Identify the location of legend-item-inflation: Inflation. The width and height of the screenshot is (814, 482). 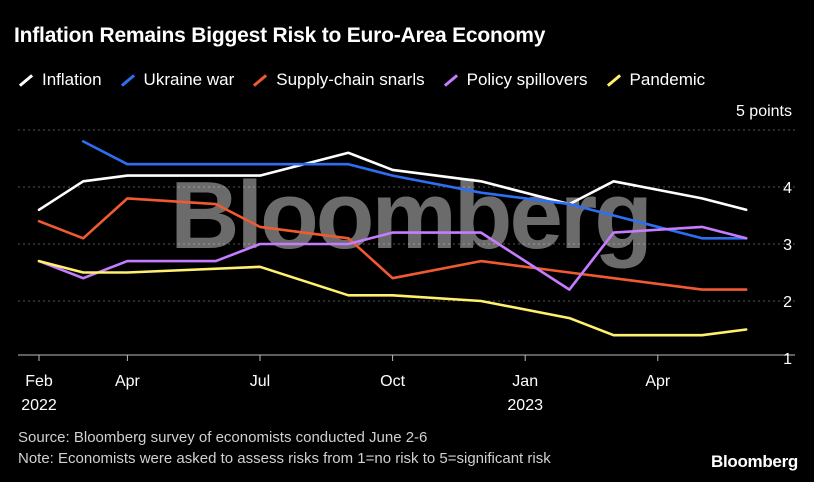
(60, 80).